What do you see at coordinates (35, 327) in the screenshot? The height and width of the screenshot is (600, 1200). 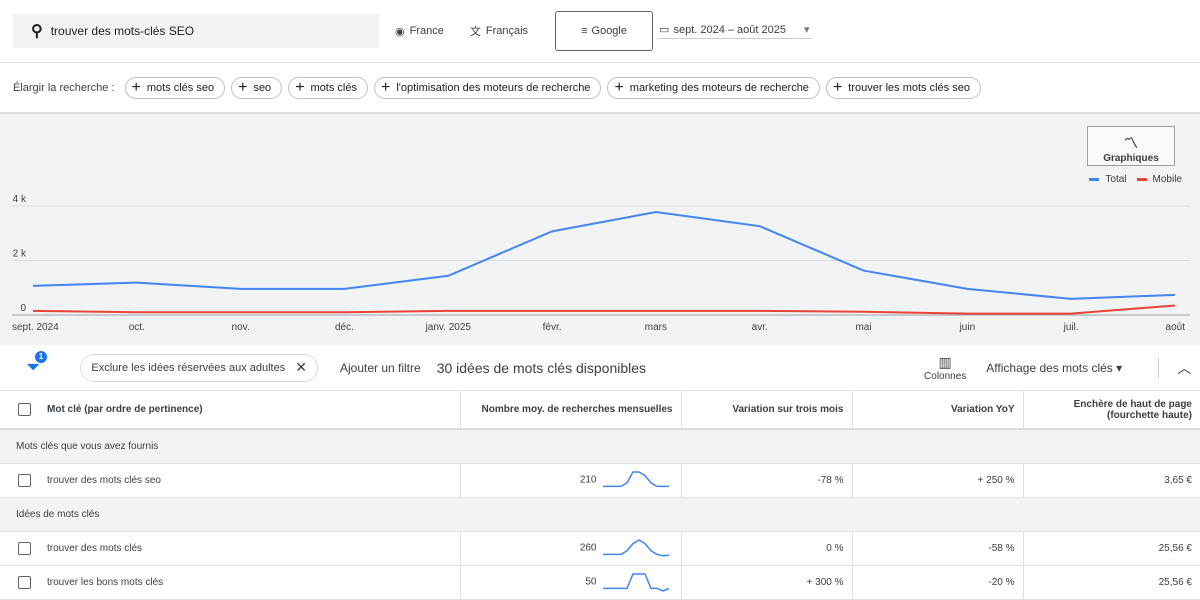 I see `x-tick-label: sept. 2024` at bounding box center [35, 327].